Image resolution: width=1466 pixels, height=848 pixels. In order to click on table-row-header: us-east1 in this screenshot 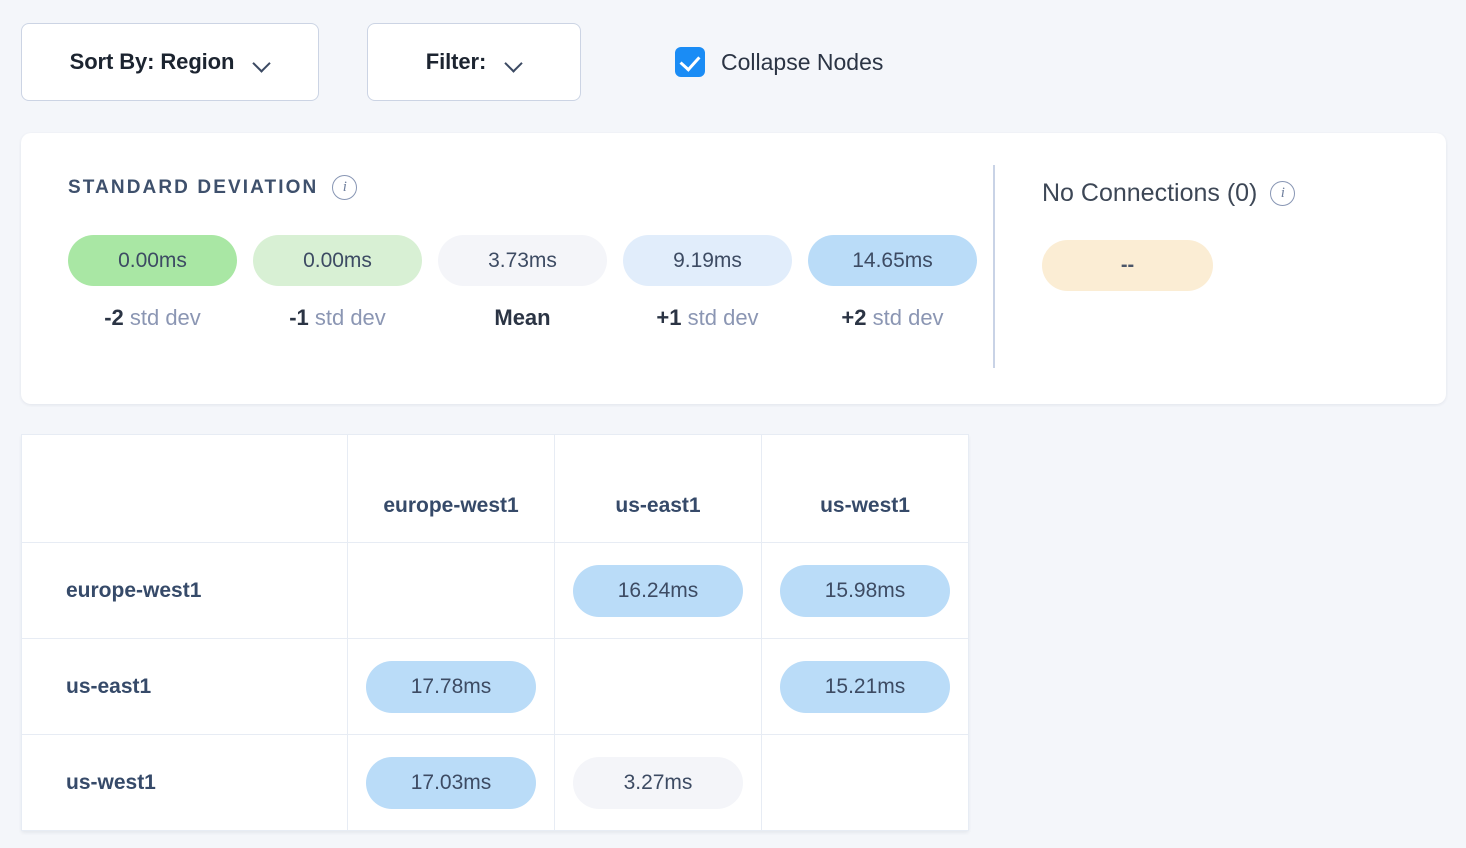, I will do `click(184, 686)`.